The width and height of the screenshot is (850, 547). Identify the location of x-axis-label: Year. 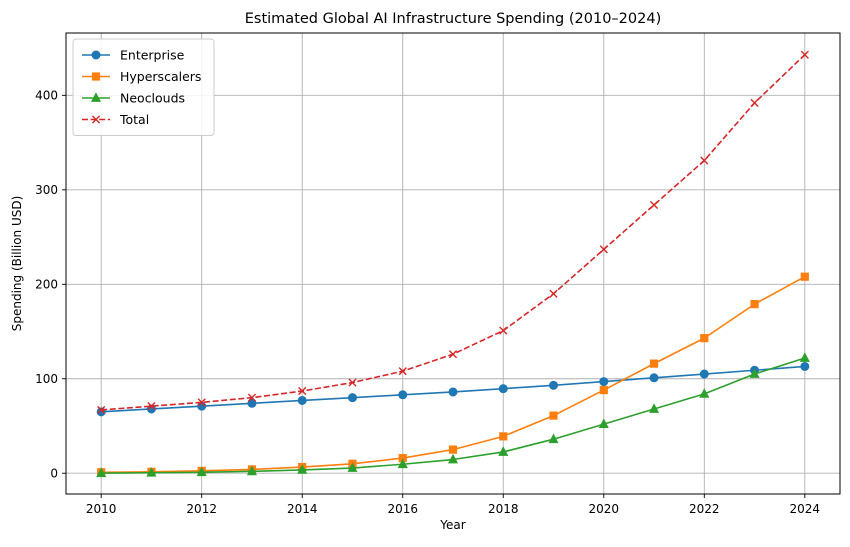
(452, 525).